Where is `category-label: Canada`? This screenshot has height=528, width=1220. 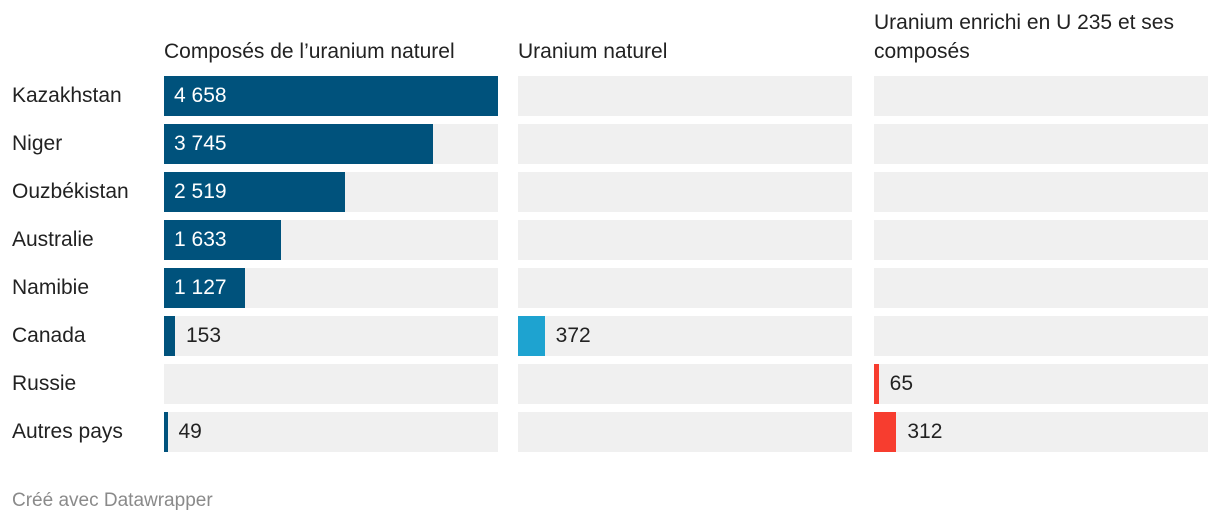
category-label: Canada is located at coordinates (49, 335).